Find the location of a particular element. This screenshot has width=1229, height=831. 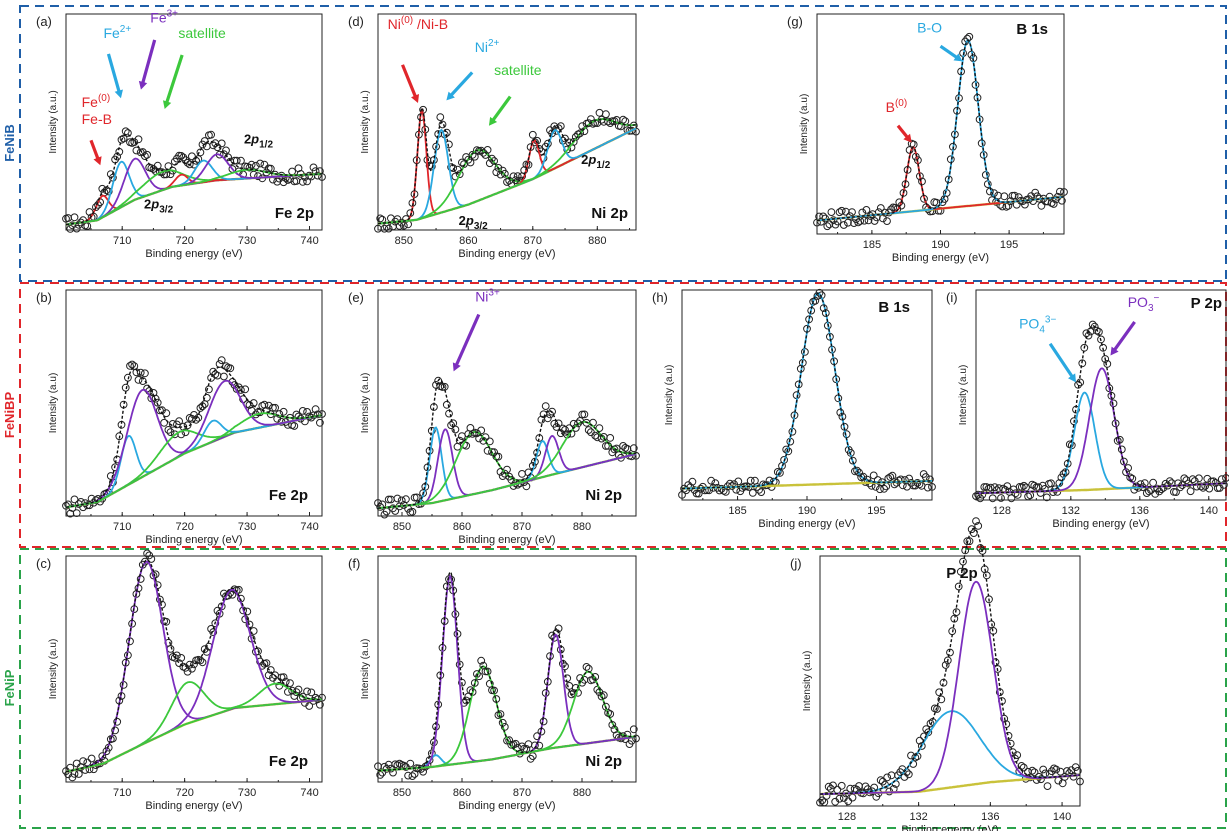

plot-frame is located at coordinates (507, 122).